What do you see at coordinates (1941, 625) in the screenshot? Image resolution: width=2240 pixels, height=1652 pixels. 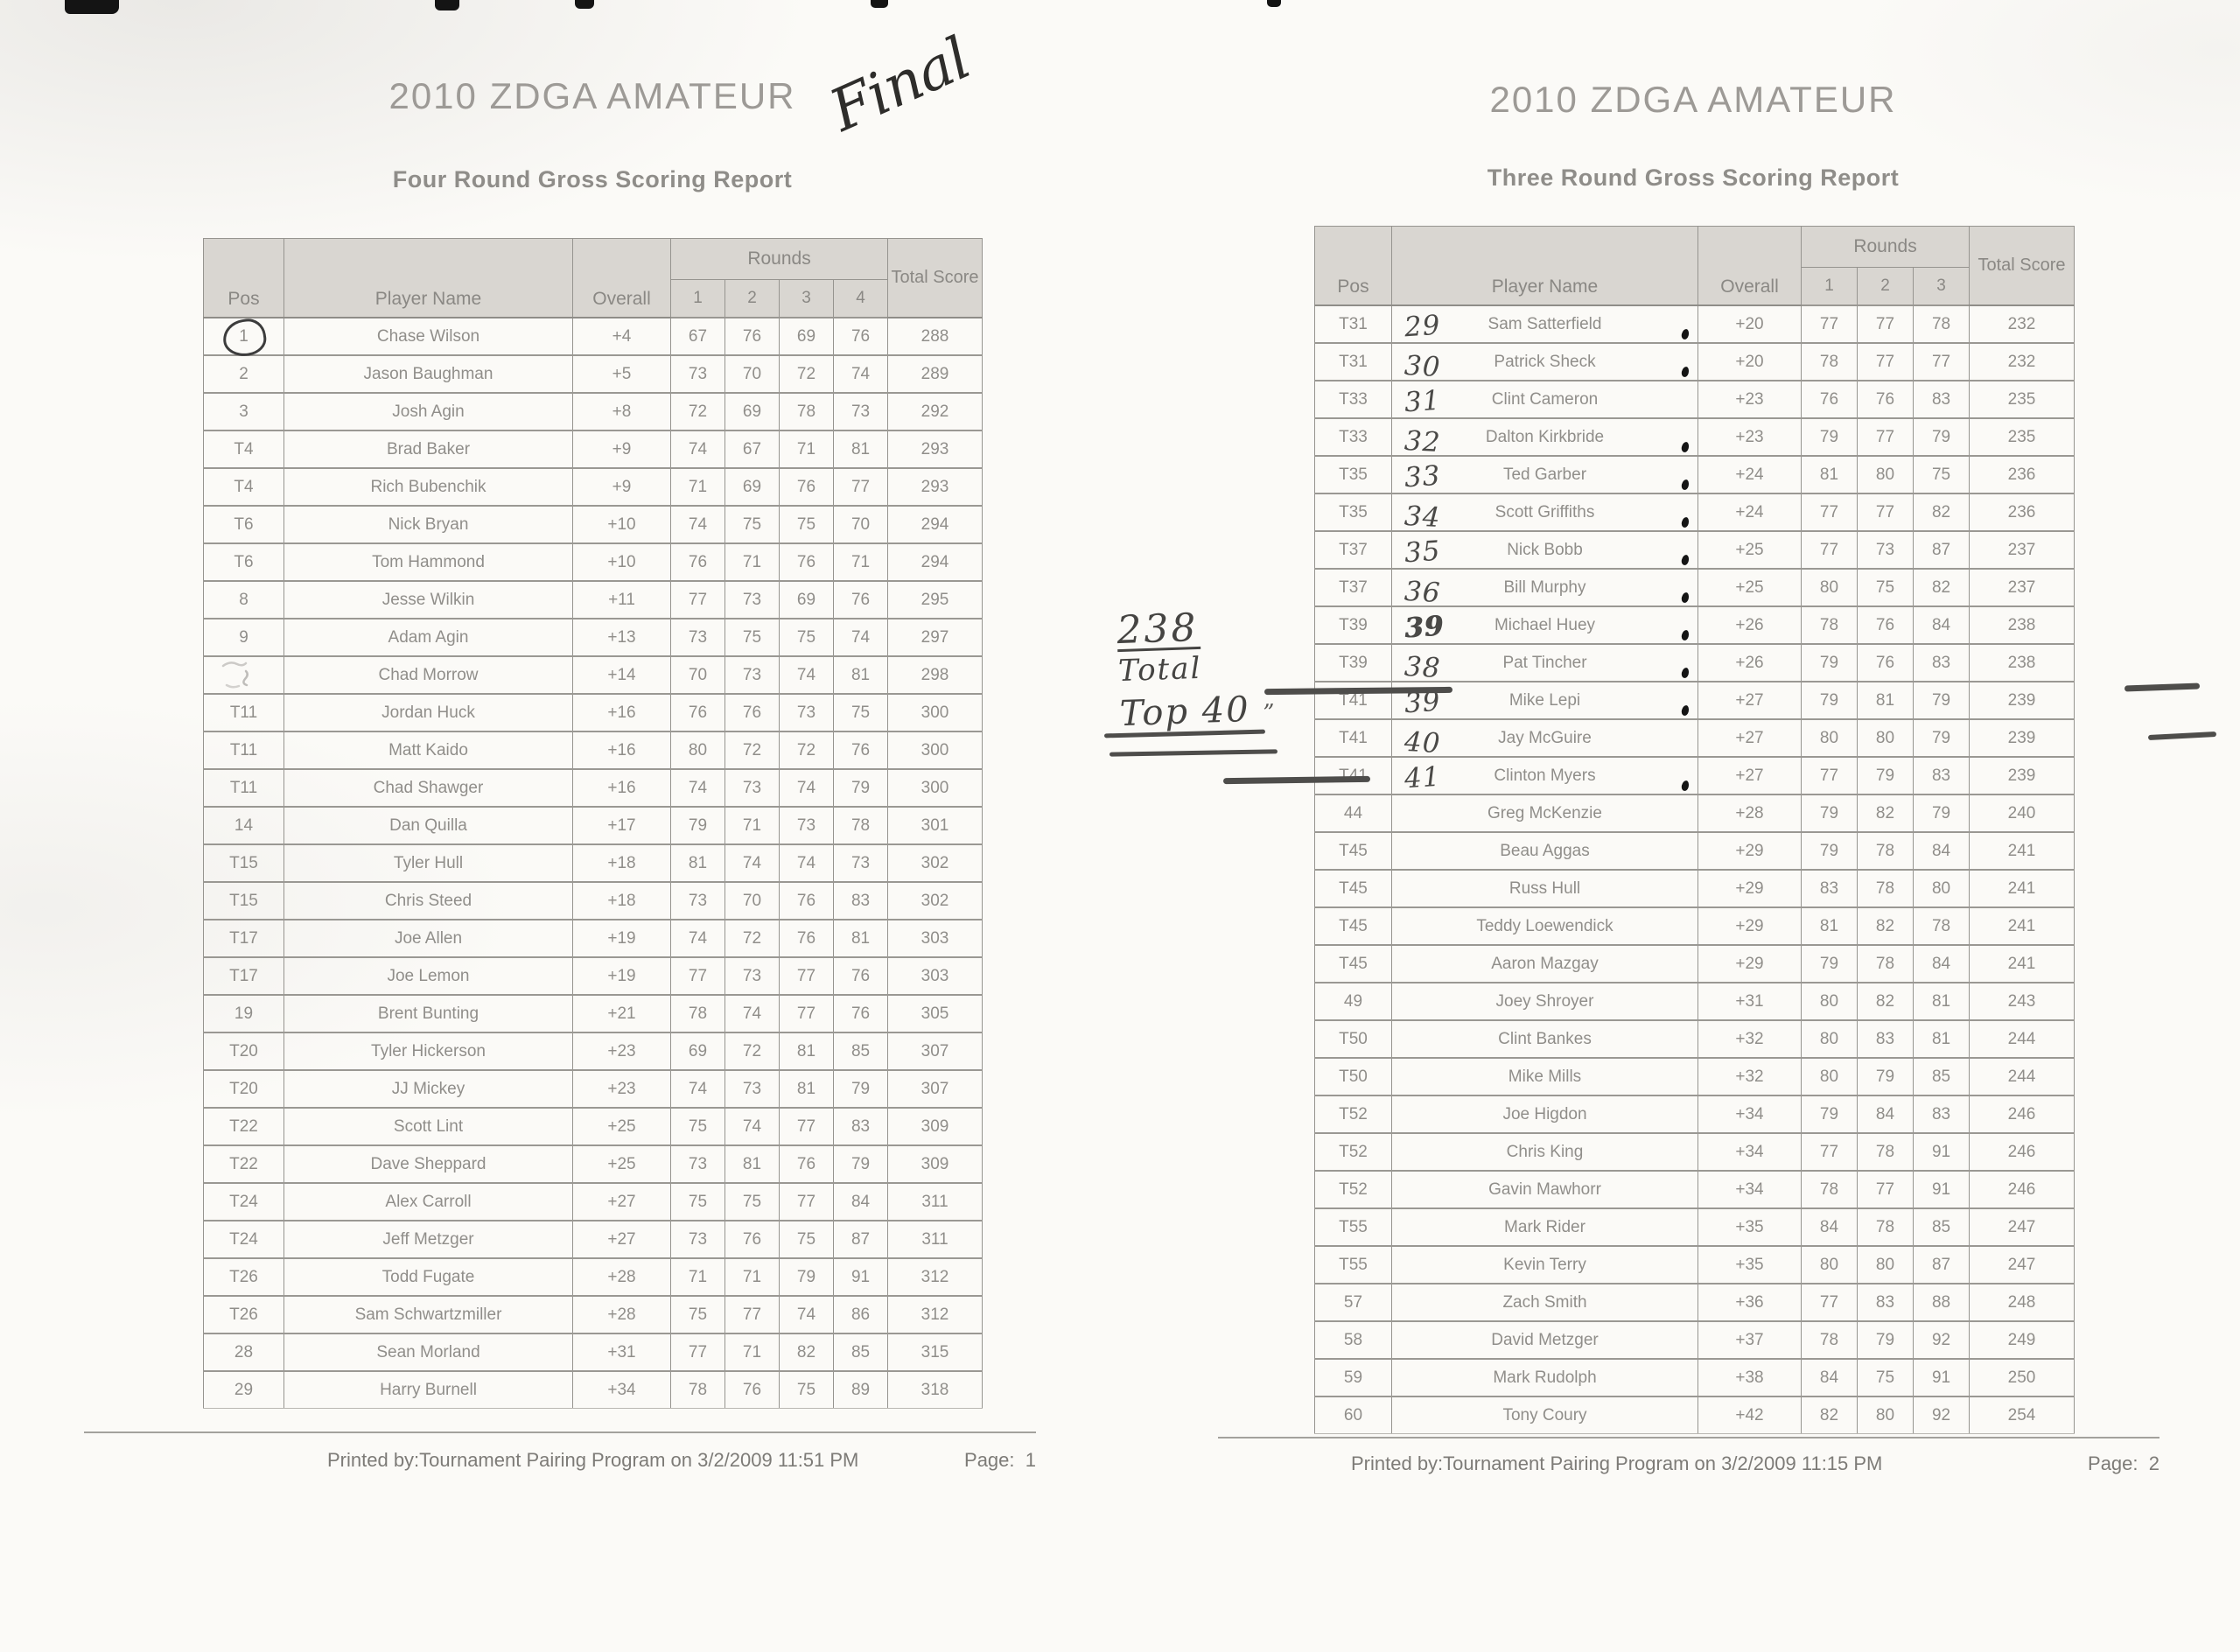 I see `round-3-score-cell: 84` at bounding box center [1941, 625].